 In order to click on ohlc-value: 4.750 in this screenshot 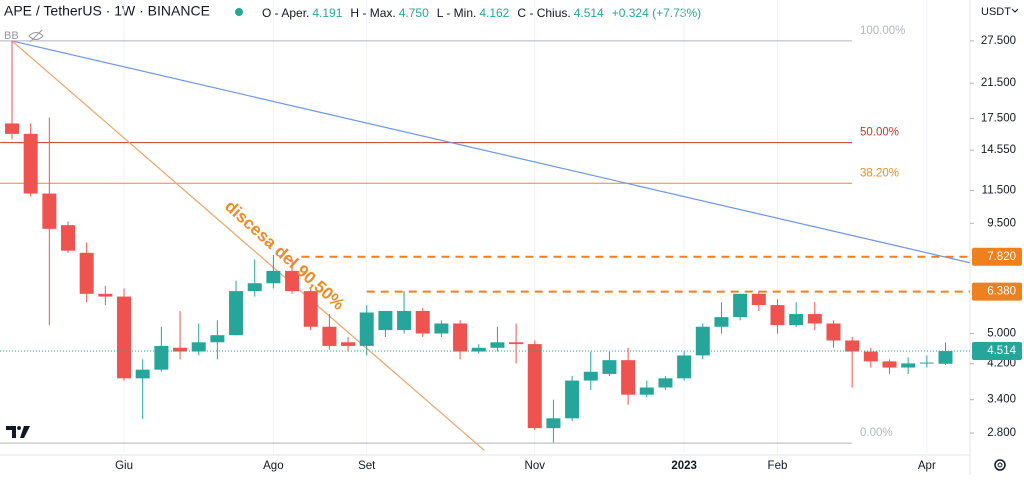, I will do `click(414, 13)`.